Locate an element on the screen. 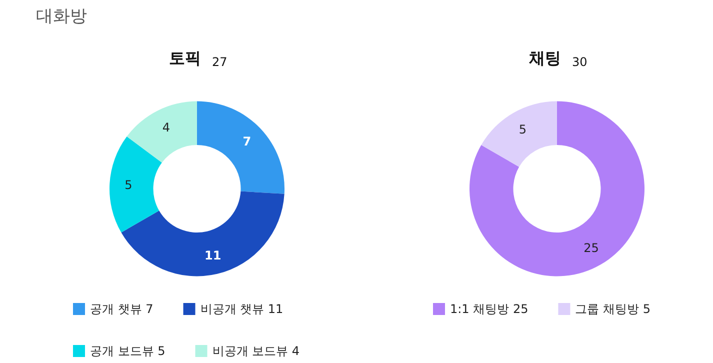 The height and width of the screenshot is (363, 713). data-label: 25 is located at coordinates (591, 248).